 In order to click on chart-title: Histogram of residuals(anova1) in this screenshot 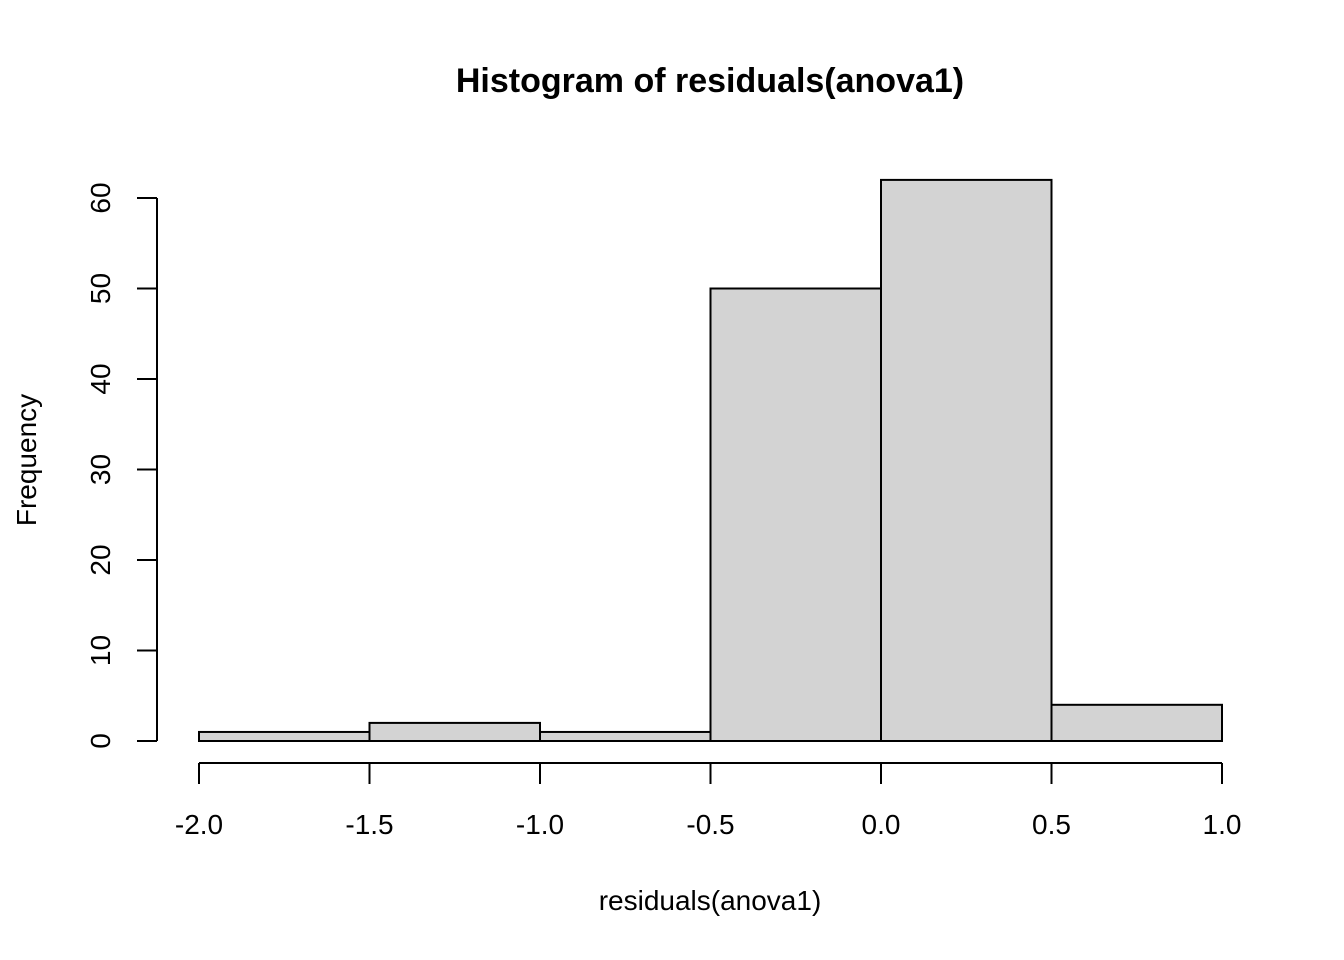, I will do `click(710, 81)`.